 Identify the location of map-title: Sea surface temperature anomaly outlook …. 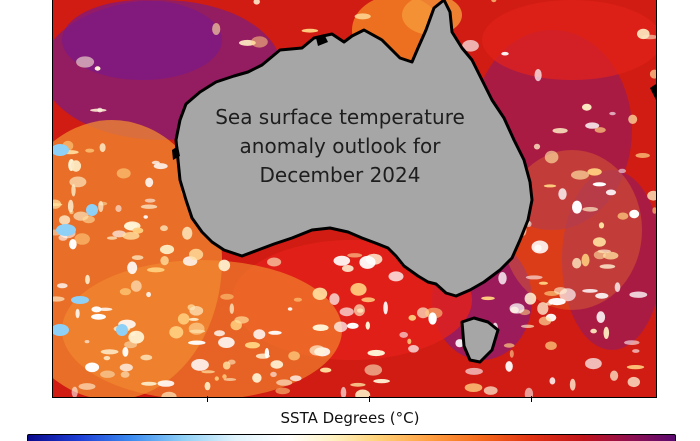
(340, 146).